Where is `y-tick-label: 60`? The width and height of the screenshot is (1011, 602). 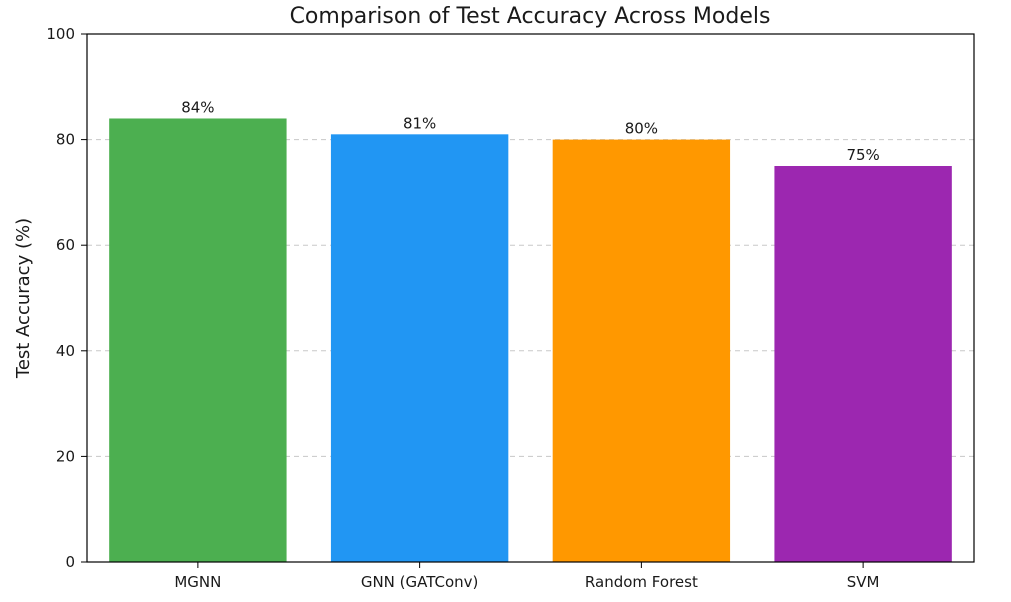 y-tick-label: 60 is located at coordinates (65, 245).